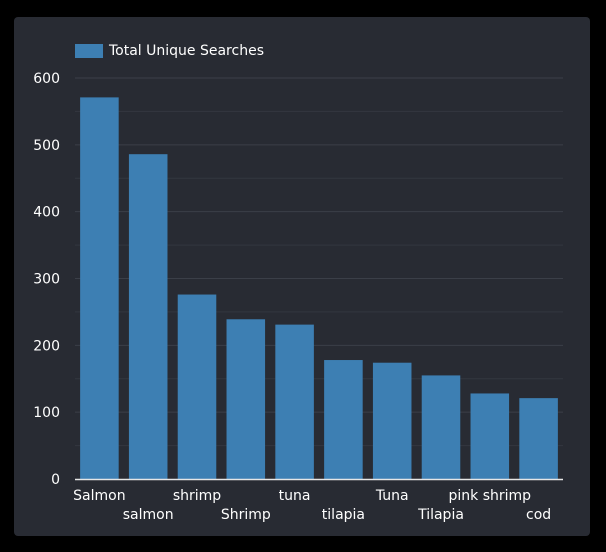 This screenshot has height=552, width=606. Describe the element at coordinates (55, 480) in the screenshot. I see `y-tick-label: 0` at that location.